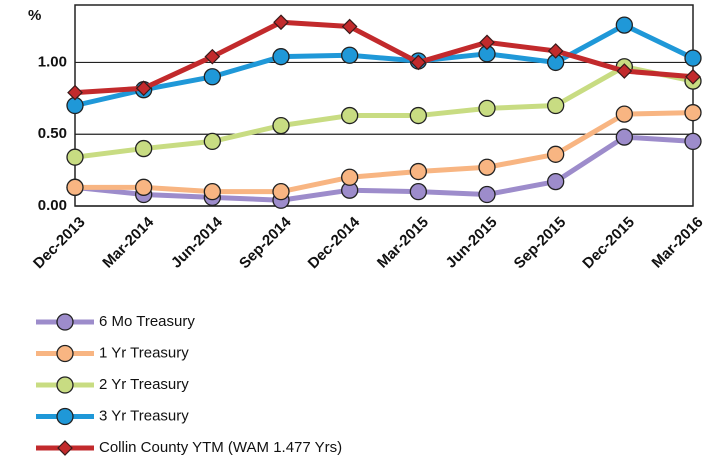  What do you see at coordinates (144, 384) in the screenshot?
I see `legend-label: 2 Yr Treasury` at bounding box center [144, 384].